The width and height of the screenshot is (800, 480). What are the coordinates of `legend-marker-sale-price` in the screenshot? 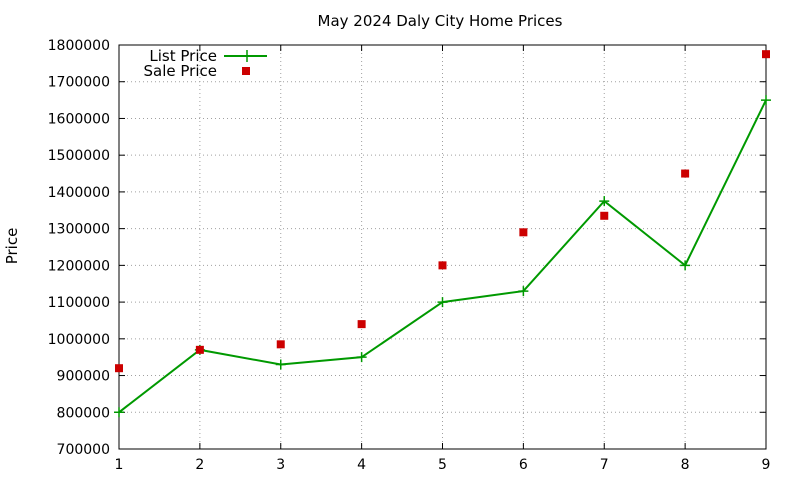 It's located at (246, 71).